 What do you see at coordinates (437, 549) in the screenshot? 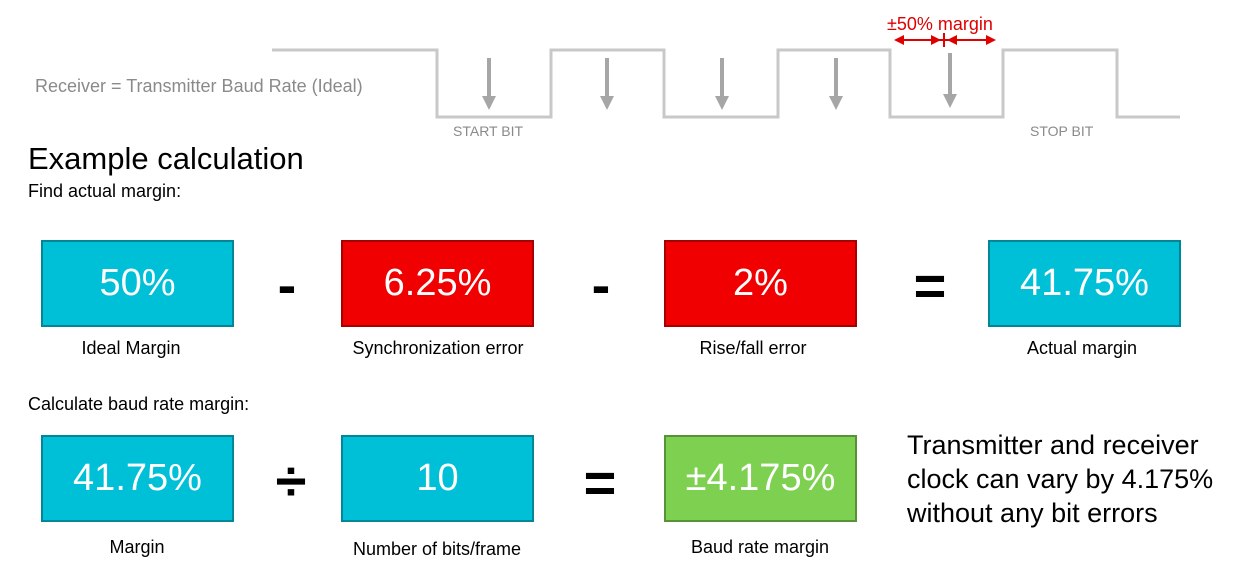
I see `bits-per-frame-caption: Number of bits/frame` at bounding box center [437, 549].